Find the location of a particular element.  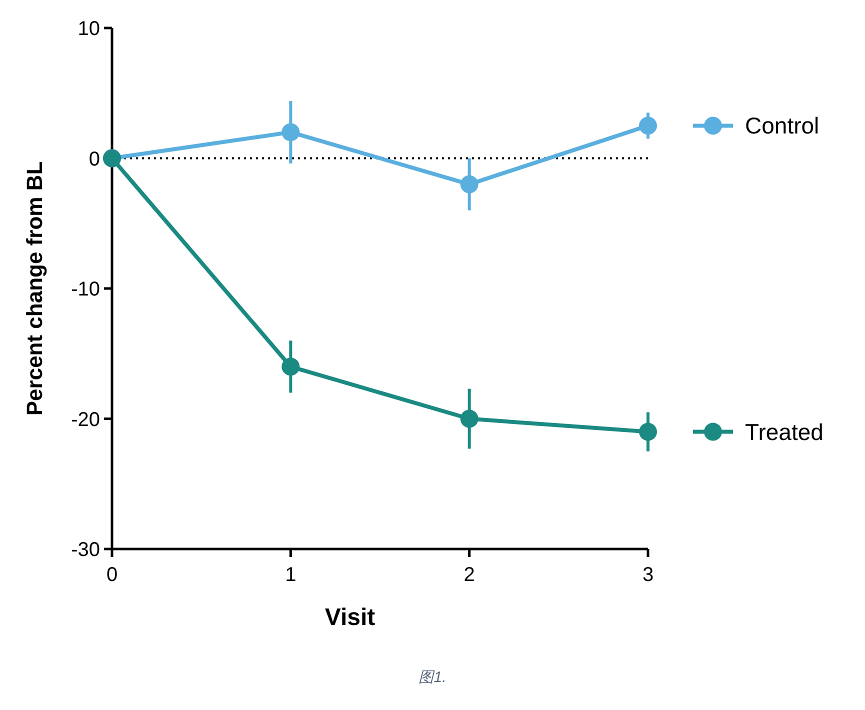

x-tick-label: 1 is located at coordinates (290, 575).